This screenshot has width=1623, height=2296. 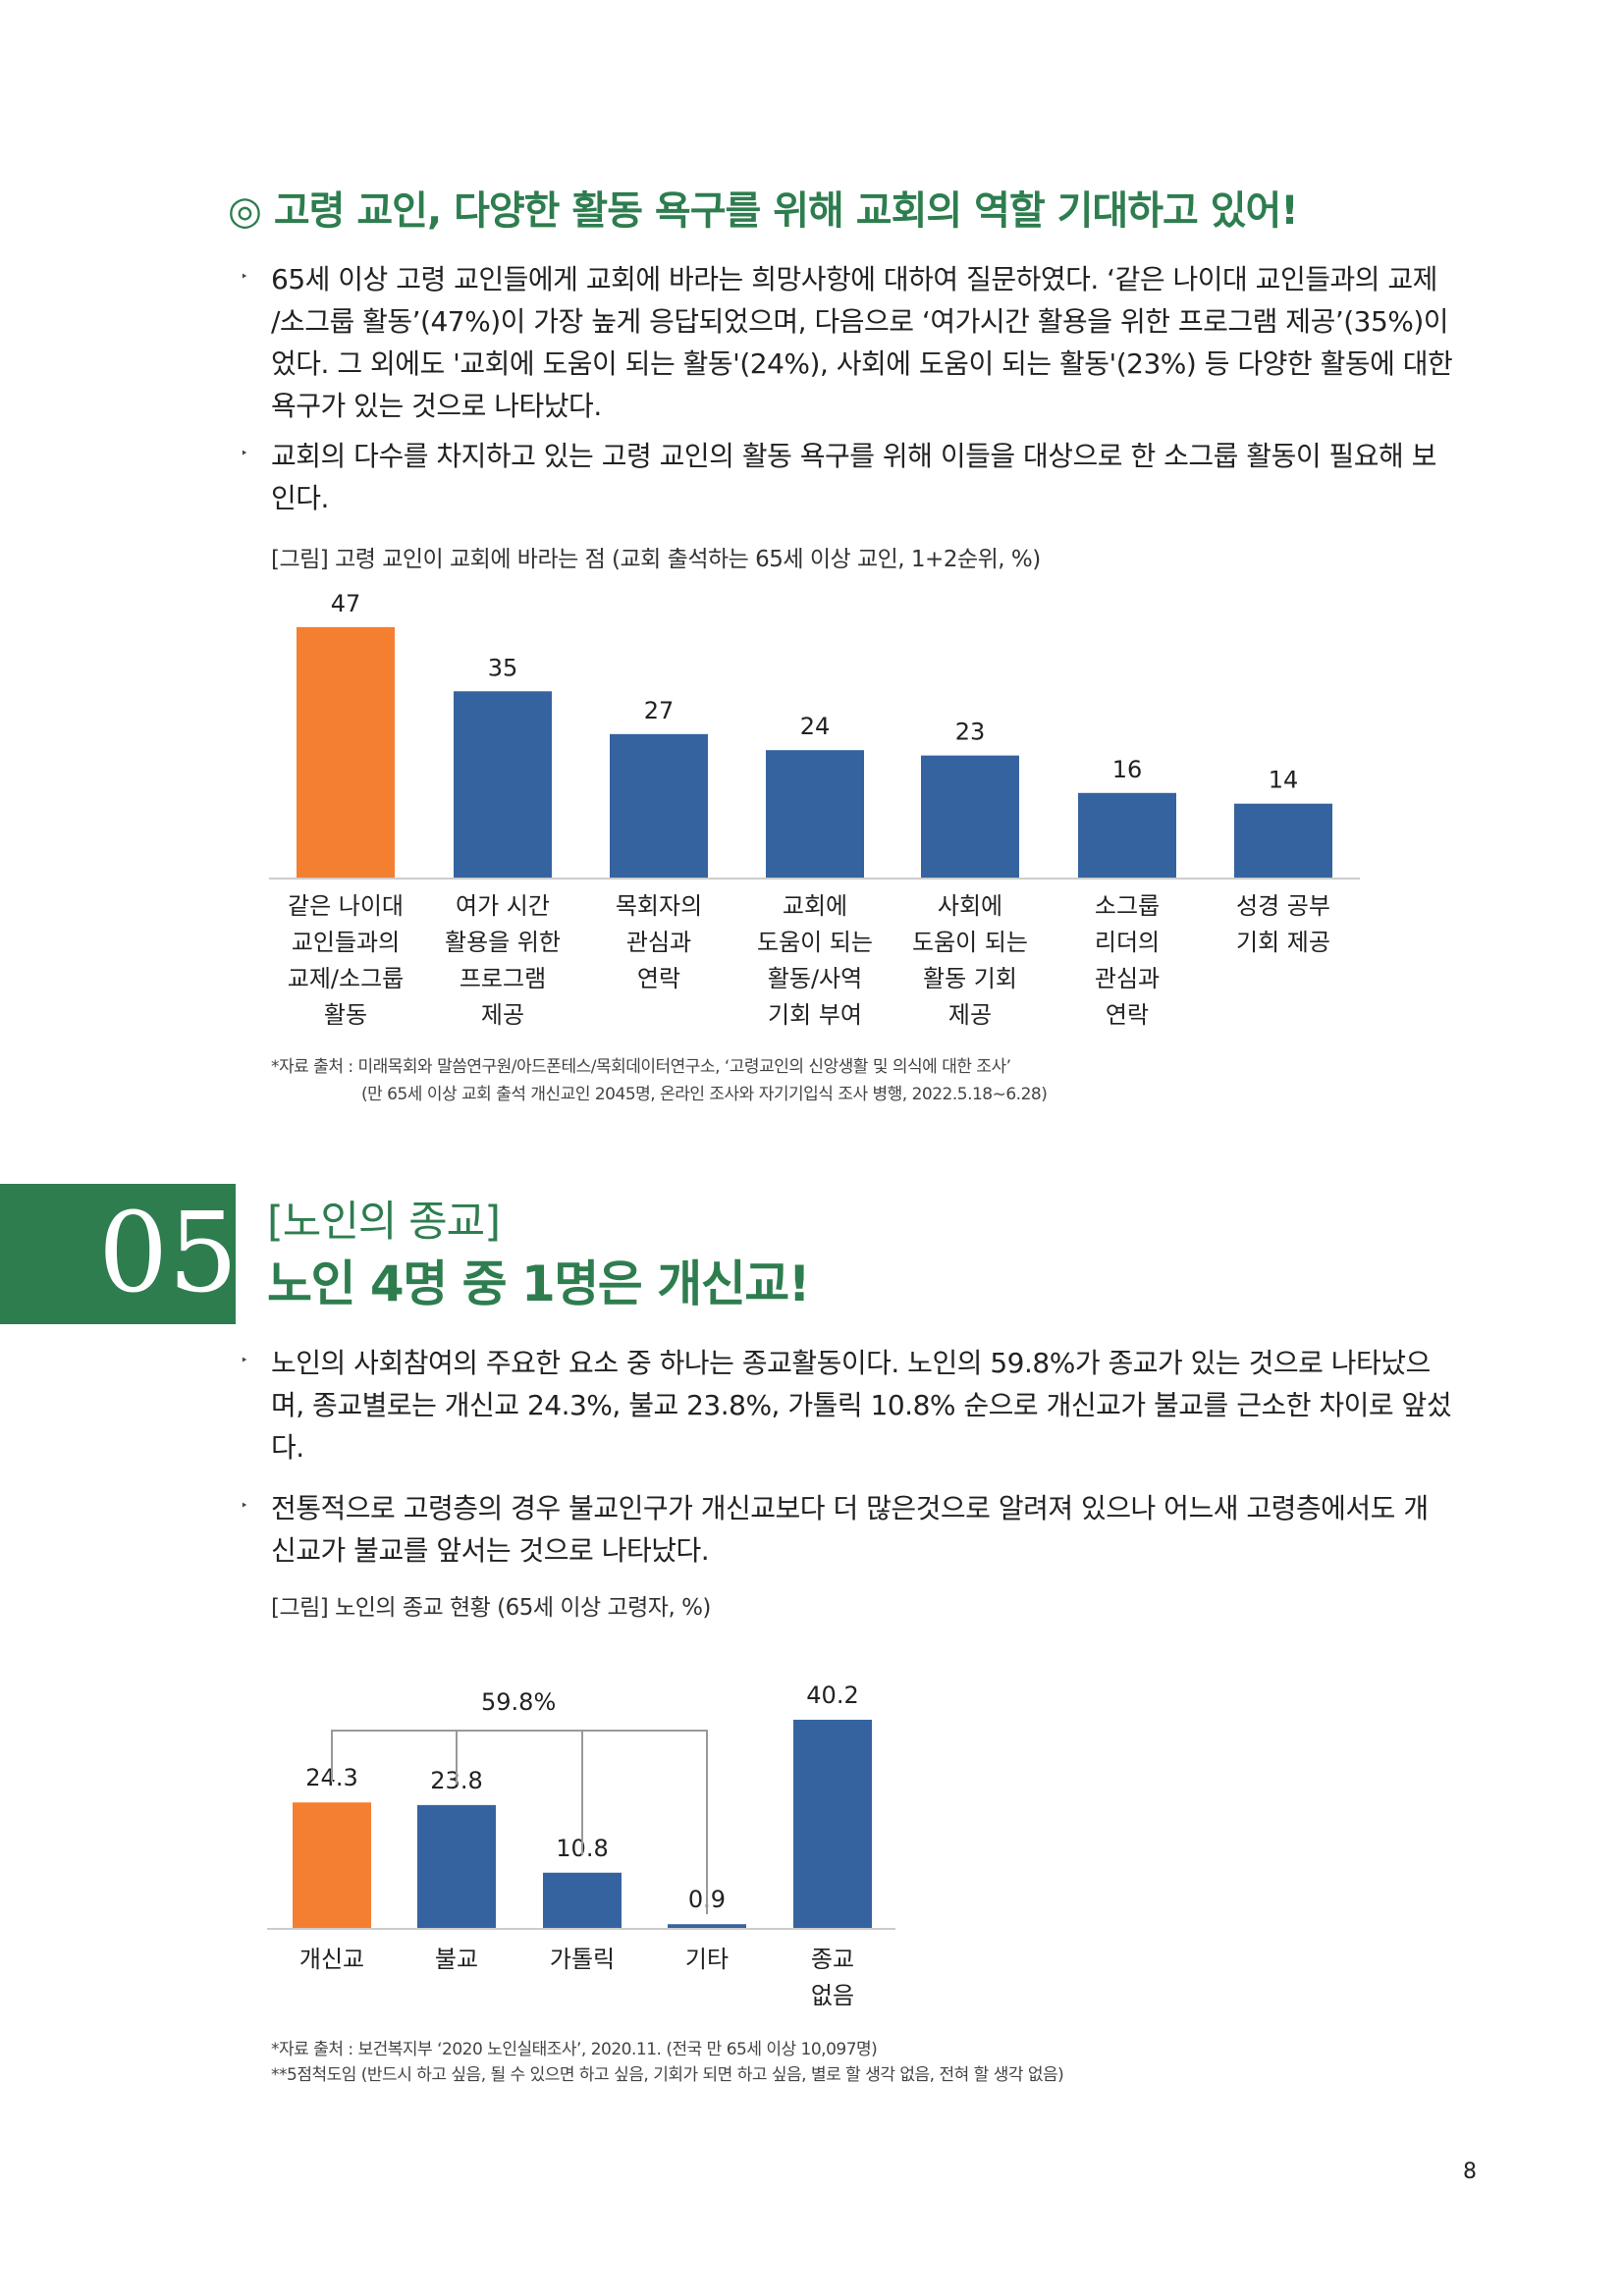 What do you see at coordinates (815, 727) in the screenshot?
I see `chart1-value-label: 24` at bounding box center [815, 727].